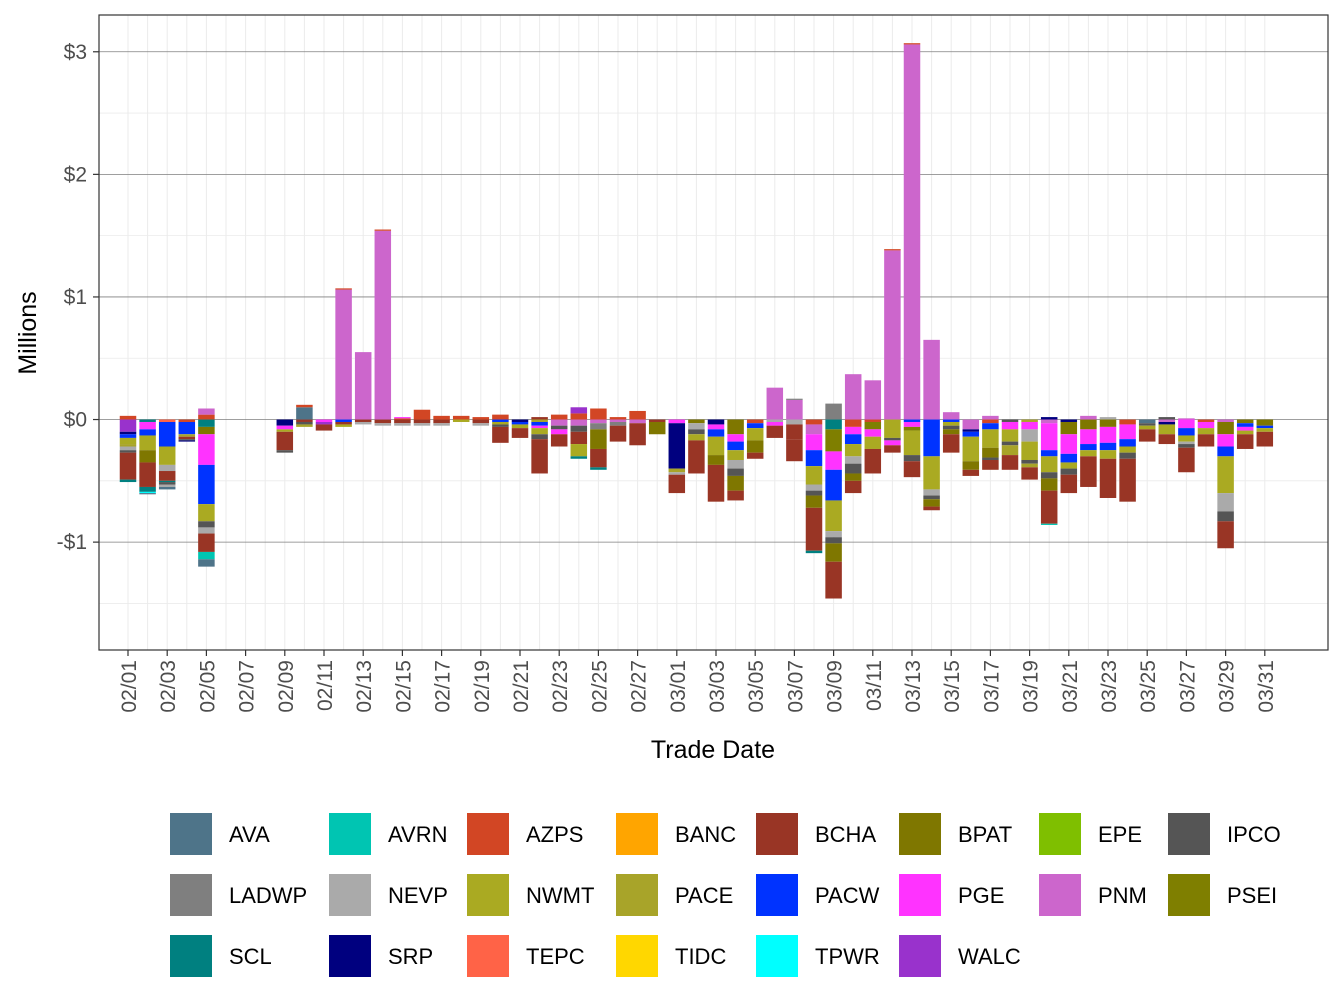 This screenshot has width=1344, height=1008. What do you see at coordinates (250, 956) in the screenshot?
I see `legend-label: SCL` at bounding box center [250, 956].